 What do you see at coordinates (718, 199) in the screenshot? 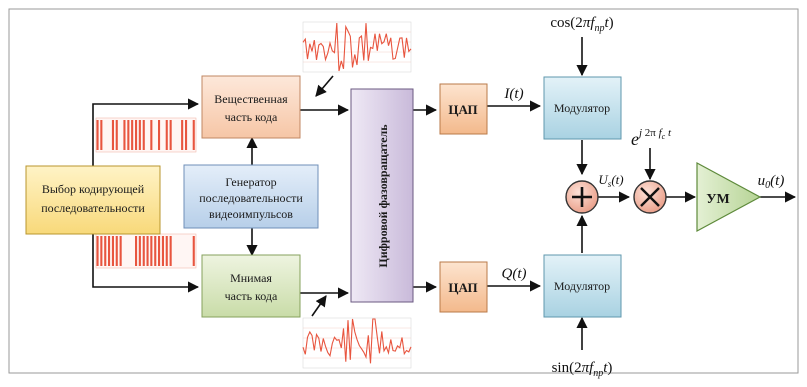
I see `block-amp-label: УМ` at bounding box center [718, 199].